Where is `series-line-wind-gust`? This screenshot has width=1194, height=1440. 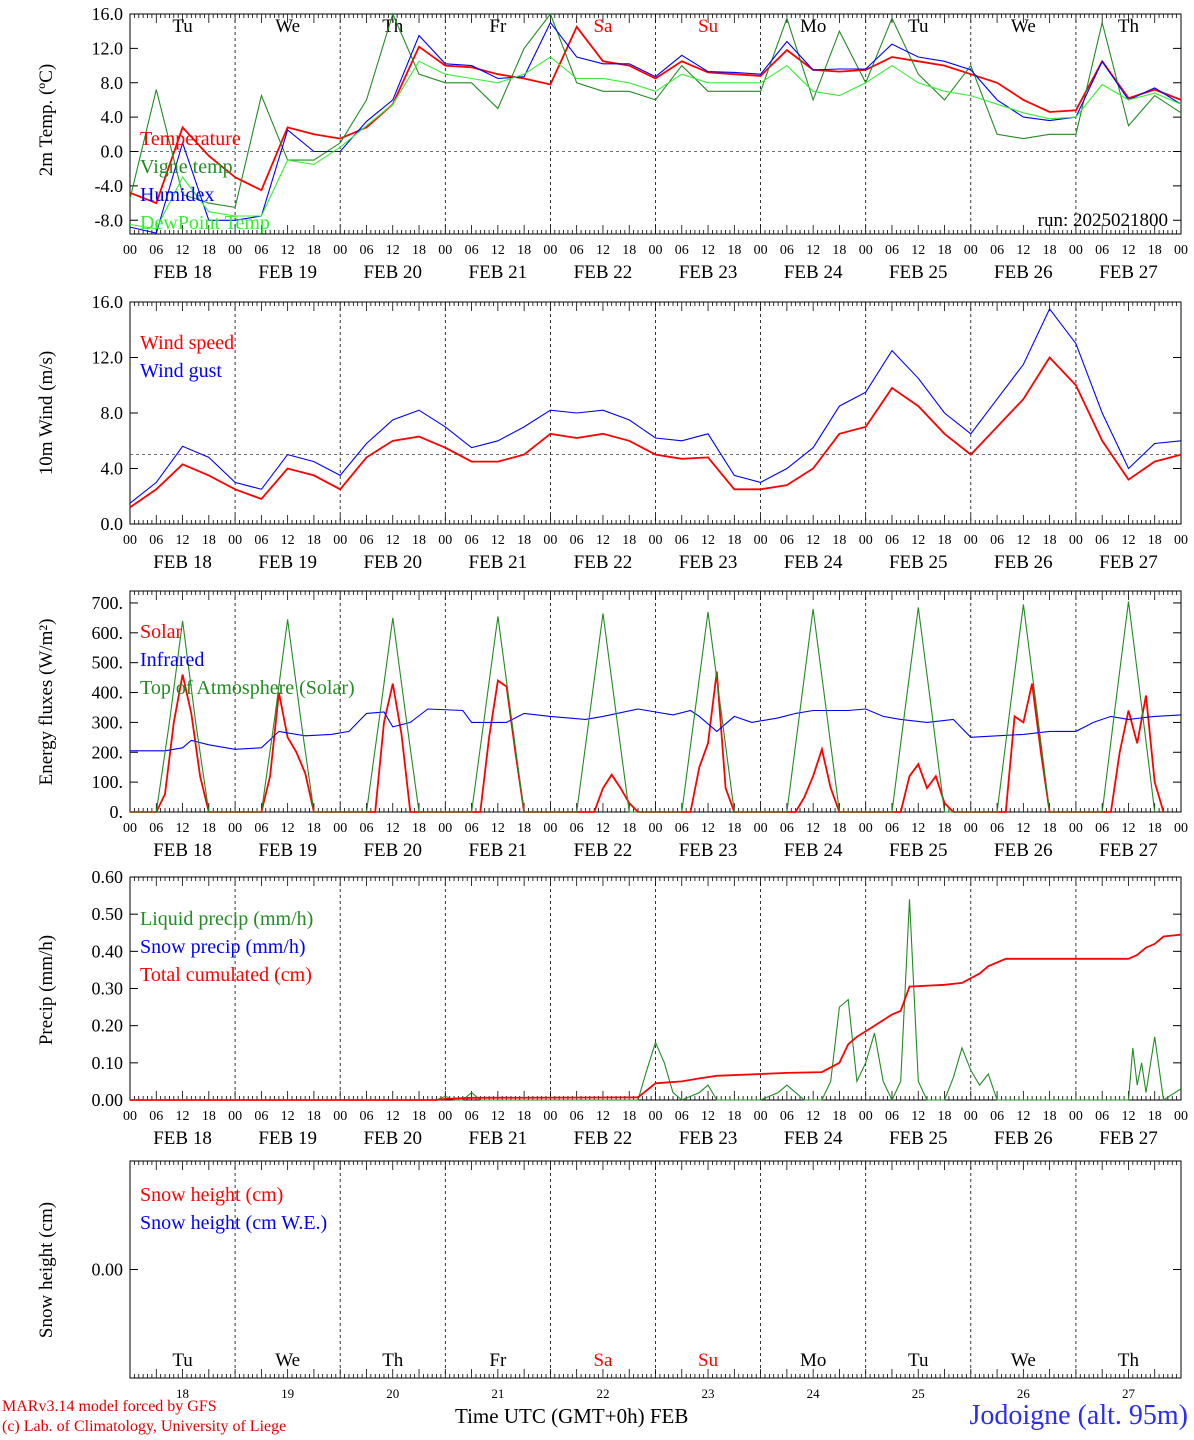
series-line-wind-gust is located at coordinates (655, 405).